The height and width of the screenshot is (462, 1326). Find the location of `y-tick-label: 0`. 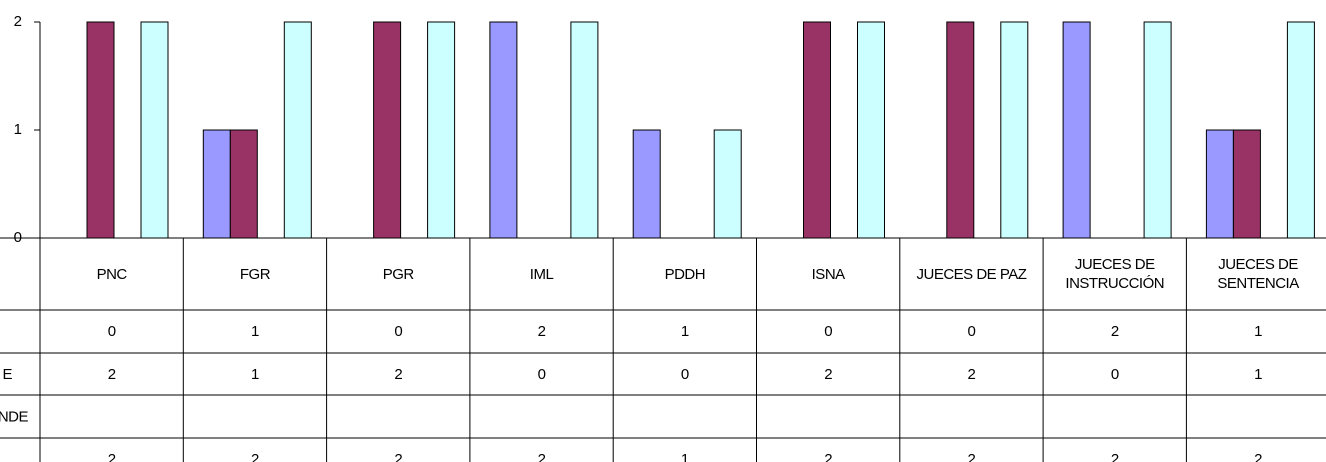

y-tick-label: 0 is located at coordinates (18, 237).